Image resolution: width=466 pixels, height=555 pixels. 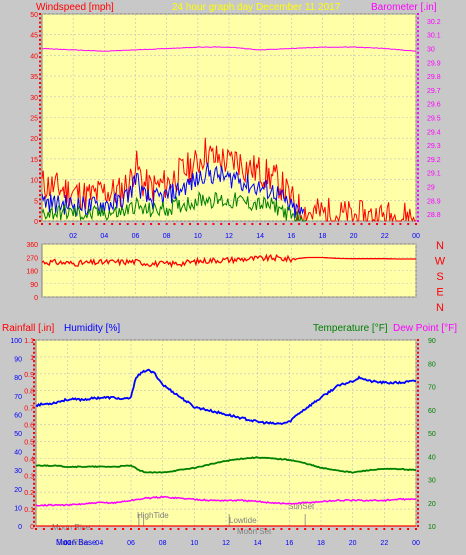 What do you see at coordinates (434, 174) in the screenshot?
I see `barometer-y-tick-label: 29.1` at bounding box center [434, 174].